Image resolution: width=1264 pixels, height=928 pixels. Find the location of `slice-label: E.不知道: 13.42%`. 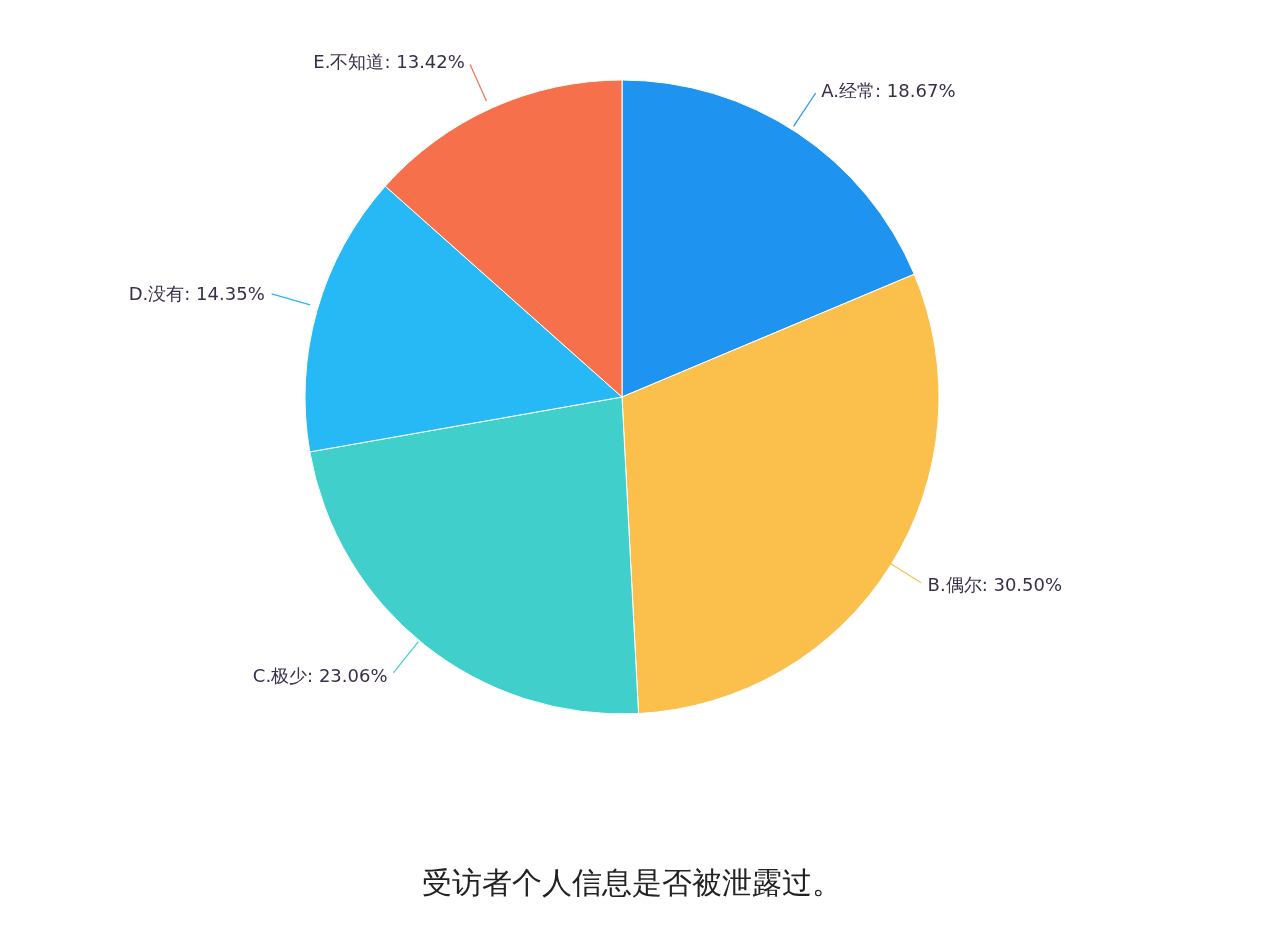

slice-label: E.不知道: 13.42% is located at coordinates (389, 62).